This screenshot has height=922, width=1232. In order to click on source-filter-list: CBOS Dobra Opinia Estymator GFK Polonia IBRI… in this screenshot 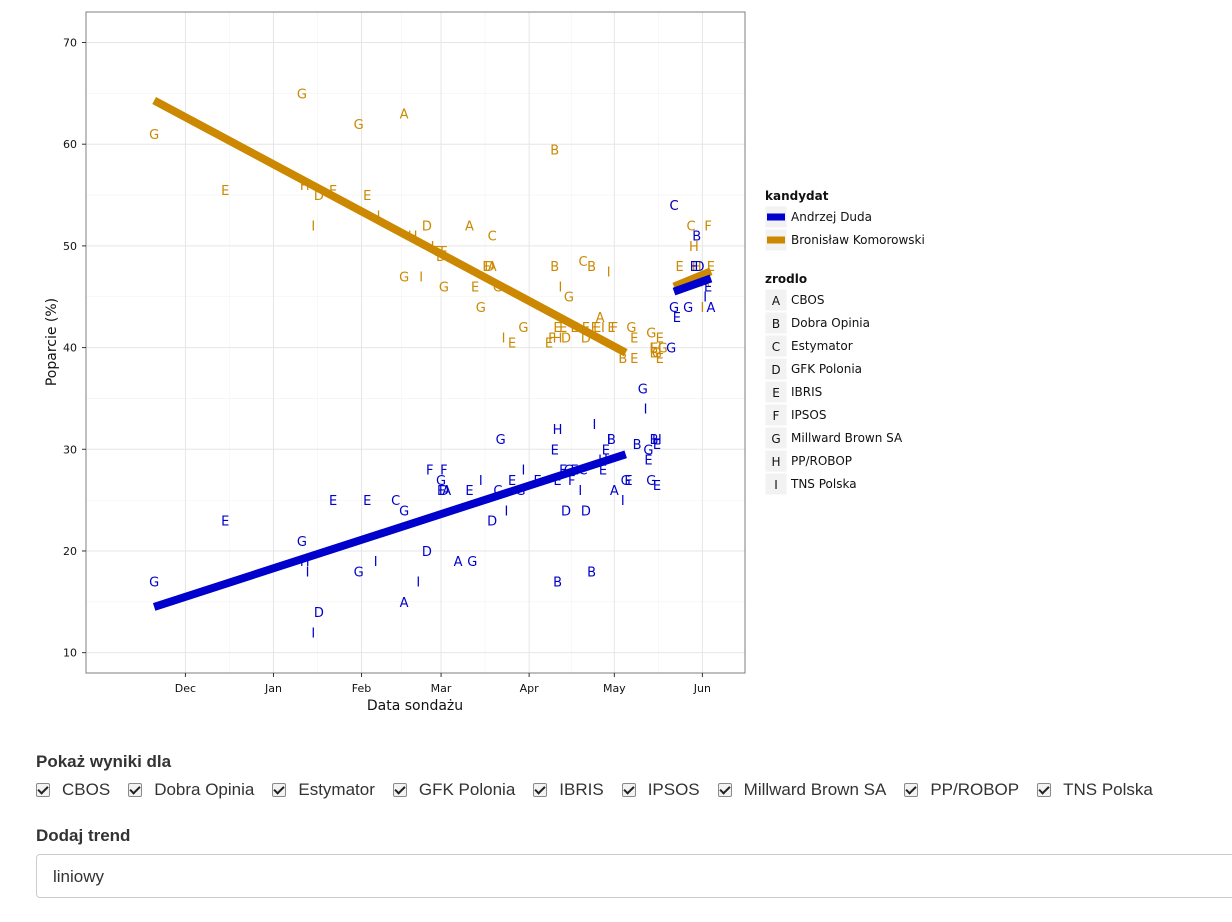, I will do `click(603, 790)`.